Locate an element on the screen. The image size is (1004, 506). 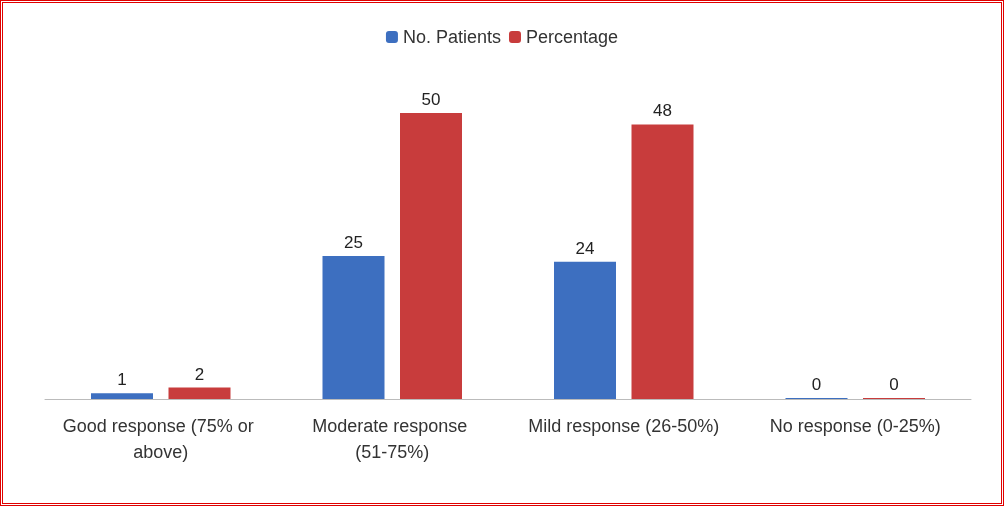
x-tick-label: Mild response (26-50%) is located at coordinates (624, 426).